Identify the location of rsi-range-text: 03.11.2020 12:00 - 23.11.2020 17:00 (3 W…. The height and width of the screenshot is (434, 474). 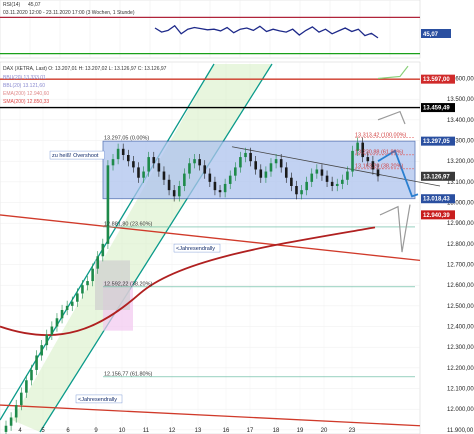
(69, 13).